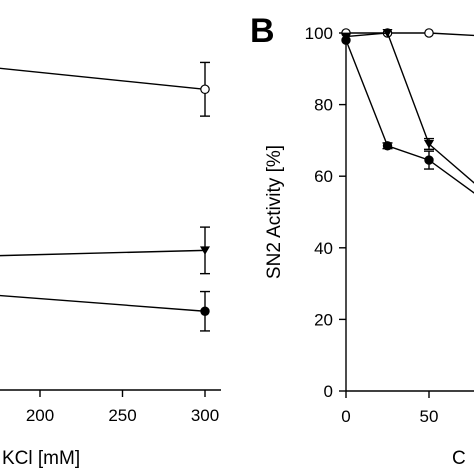 The height and width of the screenshot is (474, 474). Describe the element at coordinates (323, 248) in the screenshot. I see `panel-b-y-tick-label: 40` at that location.